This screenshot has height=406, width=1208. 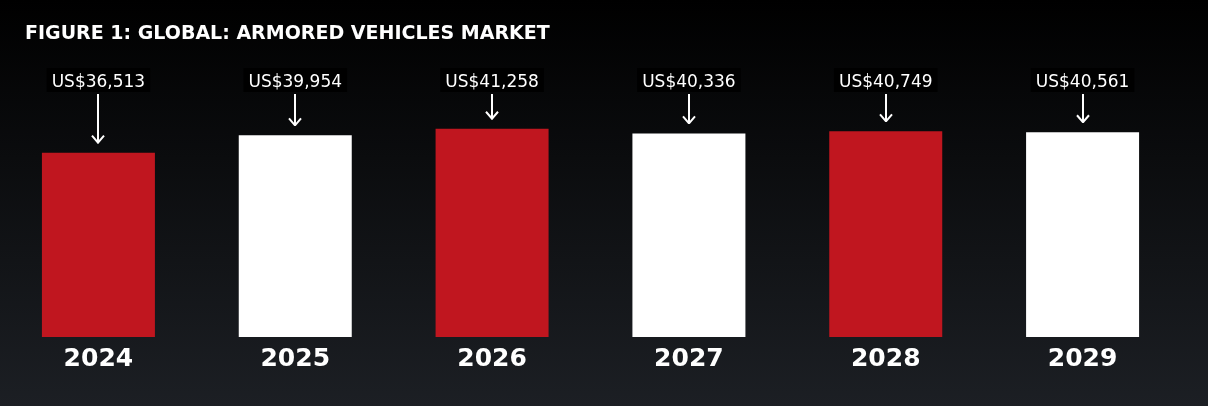 I want to click on data-label: US$40,561, so click(x=1082, y=80).